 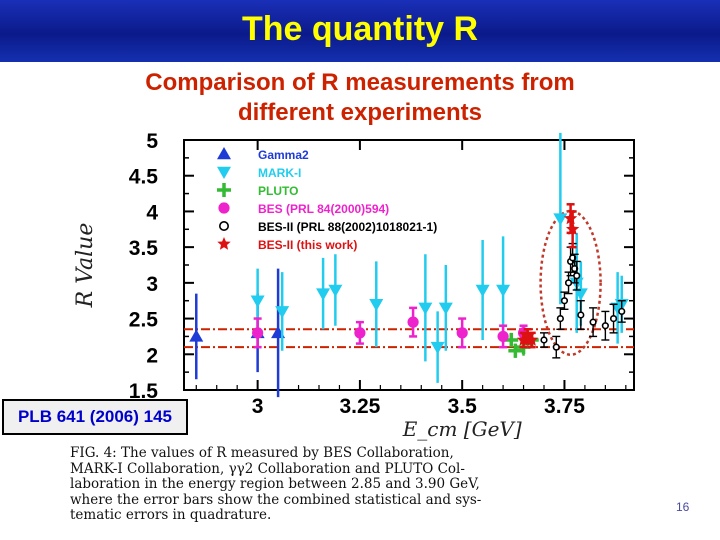 I want to click on y-axis-label: R Value, so click(x=85, y=266).